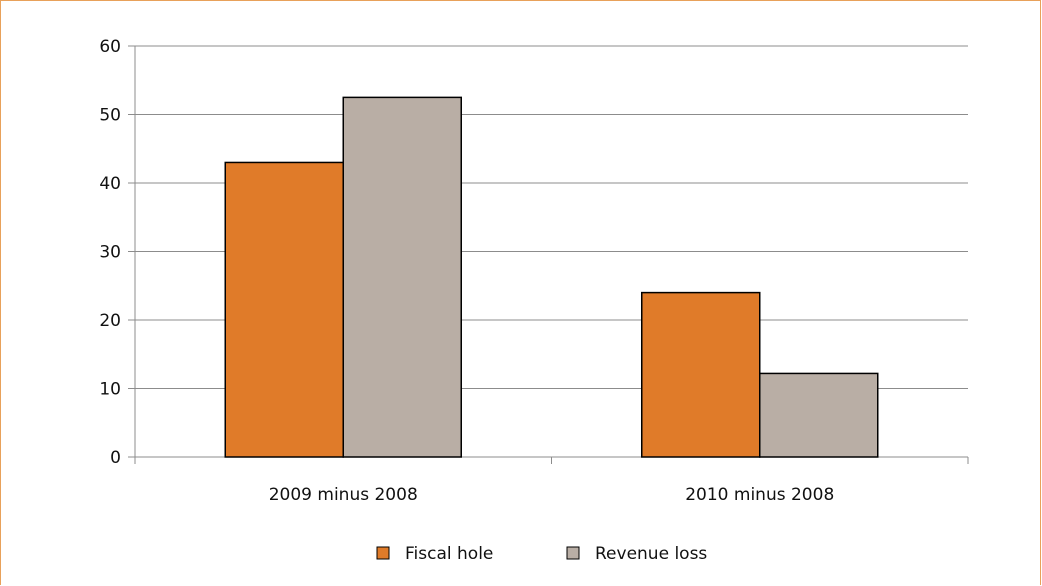 Image resolution: width=1042 pixels, height=586 pixels. What do you see at coordinates (110, 321) in the screenshot?
I see `y-tick-label: 20` at bounding box center [110, 321].